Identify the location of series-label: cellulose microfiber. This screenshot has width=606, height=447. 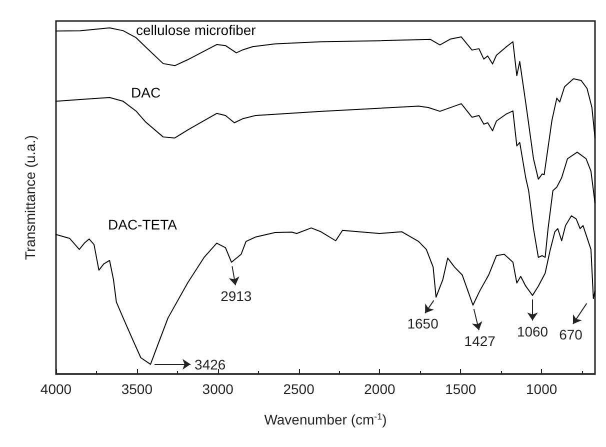
(196, 30).